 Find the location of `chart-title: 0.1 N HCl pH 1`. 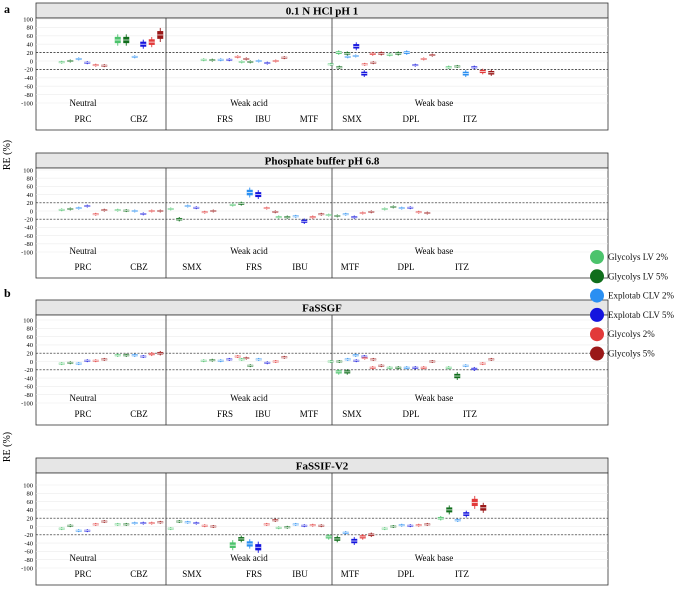

chart-title: 0.1 N HCl pH 1 is located at coordinates (322, 12).